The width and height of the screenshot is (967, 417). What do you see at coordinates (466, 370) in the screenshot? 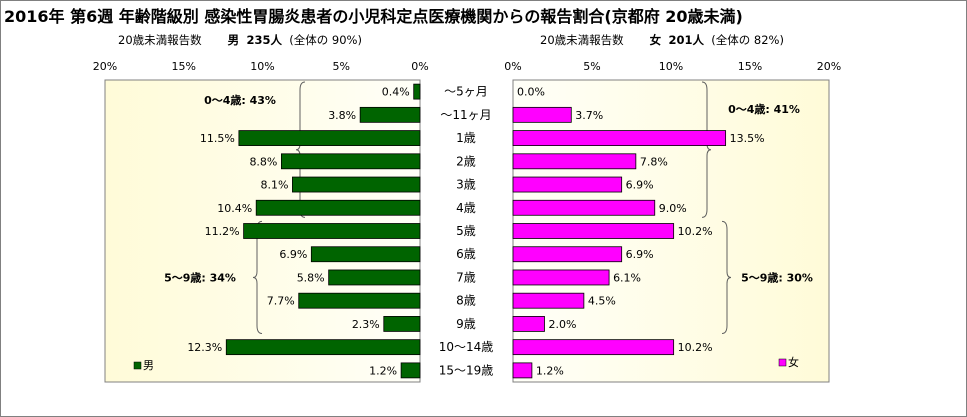
I see `age-category-label: 15～19歳` at bounding box center [466, 370].